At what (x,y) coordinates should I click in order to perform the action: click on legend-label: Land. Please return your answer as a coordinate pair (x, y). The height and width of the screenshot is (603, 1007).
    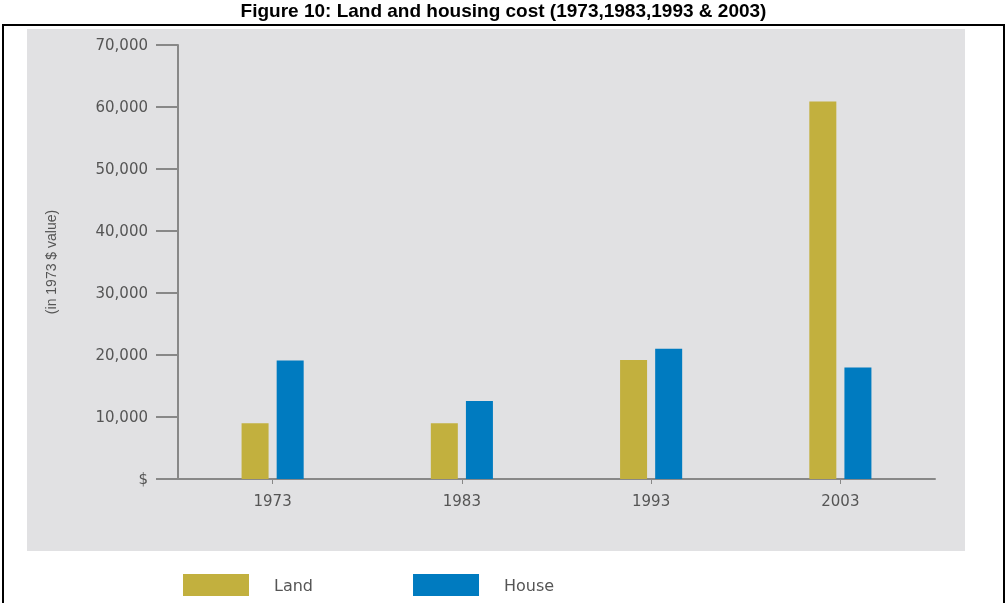
    Looking at the image, I should click on (294, 585).